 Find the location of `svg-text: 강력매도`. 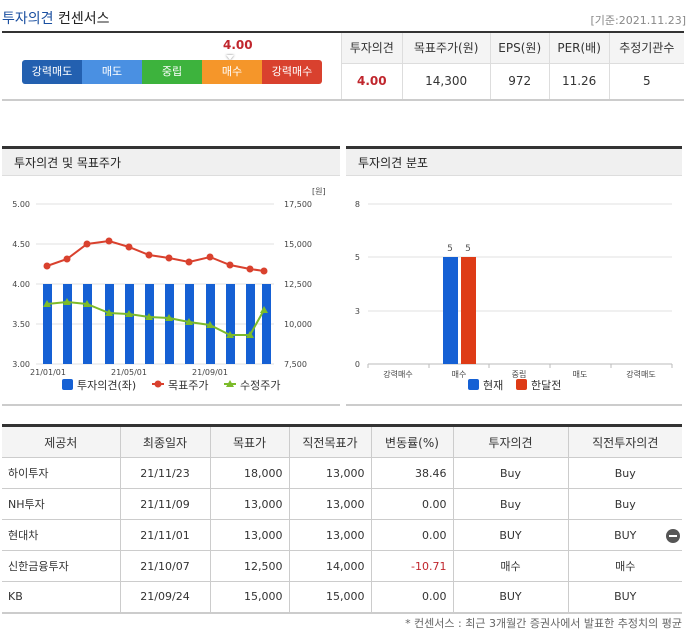

svg-text: 강력매도 is located at coordinates (640, 374).